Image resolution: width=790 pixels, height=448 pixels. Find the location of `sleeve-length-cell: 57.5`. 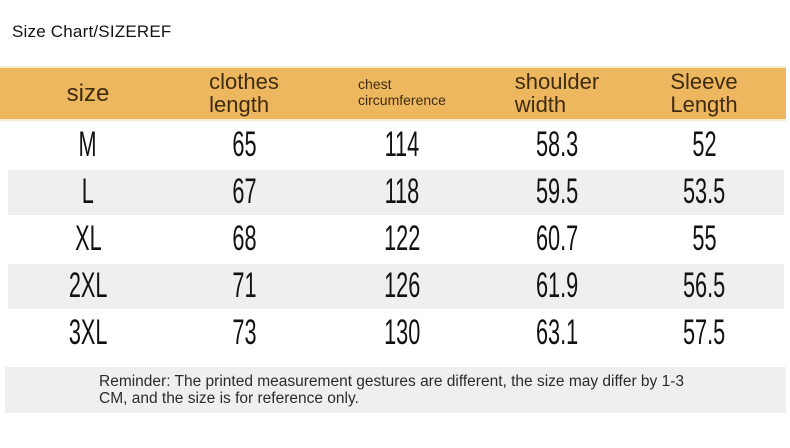

sleeve-length-cell: 57.5 is located at coordinates (704, 332).